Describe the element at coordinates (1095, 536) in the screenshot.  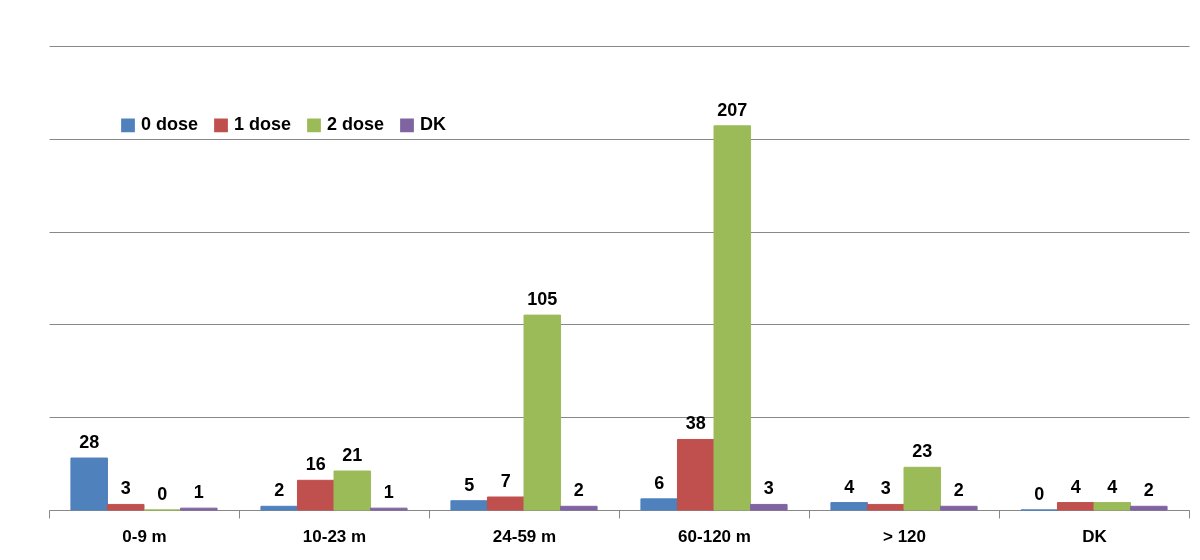
I see `x-tick-label: DK` at that location.